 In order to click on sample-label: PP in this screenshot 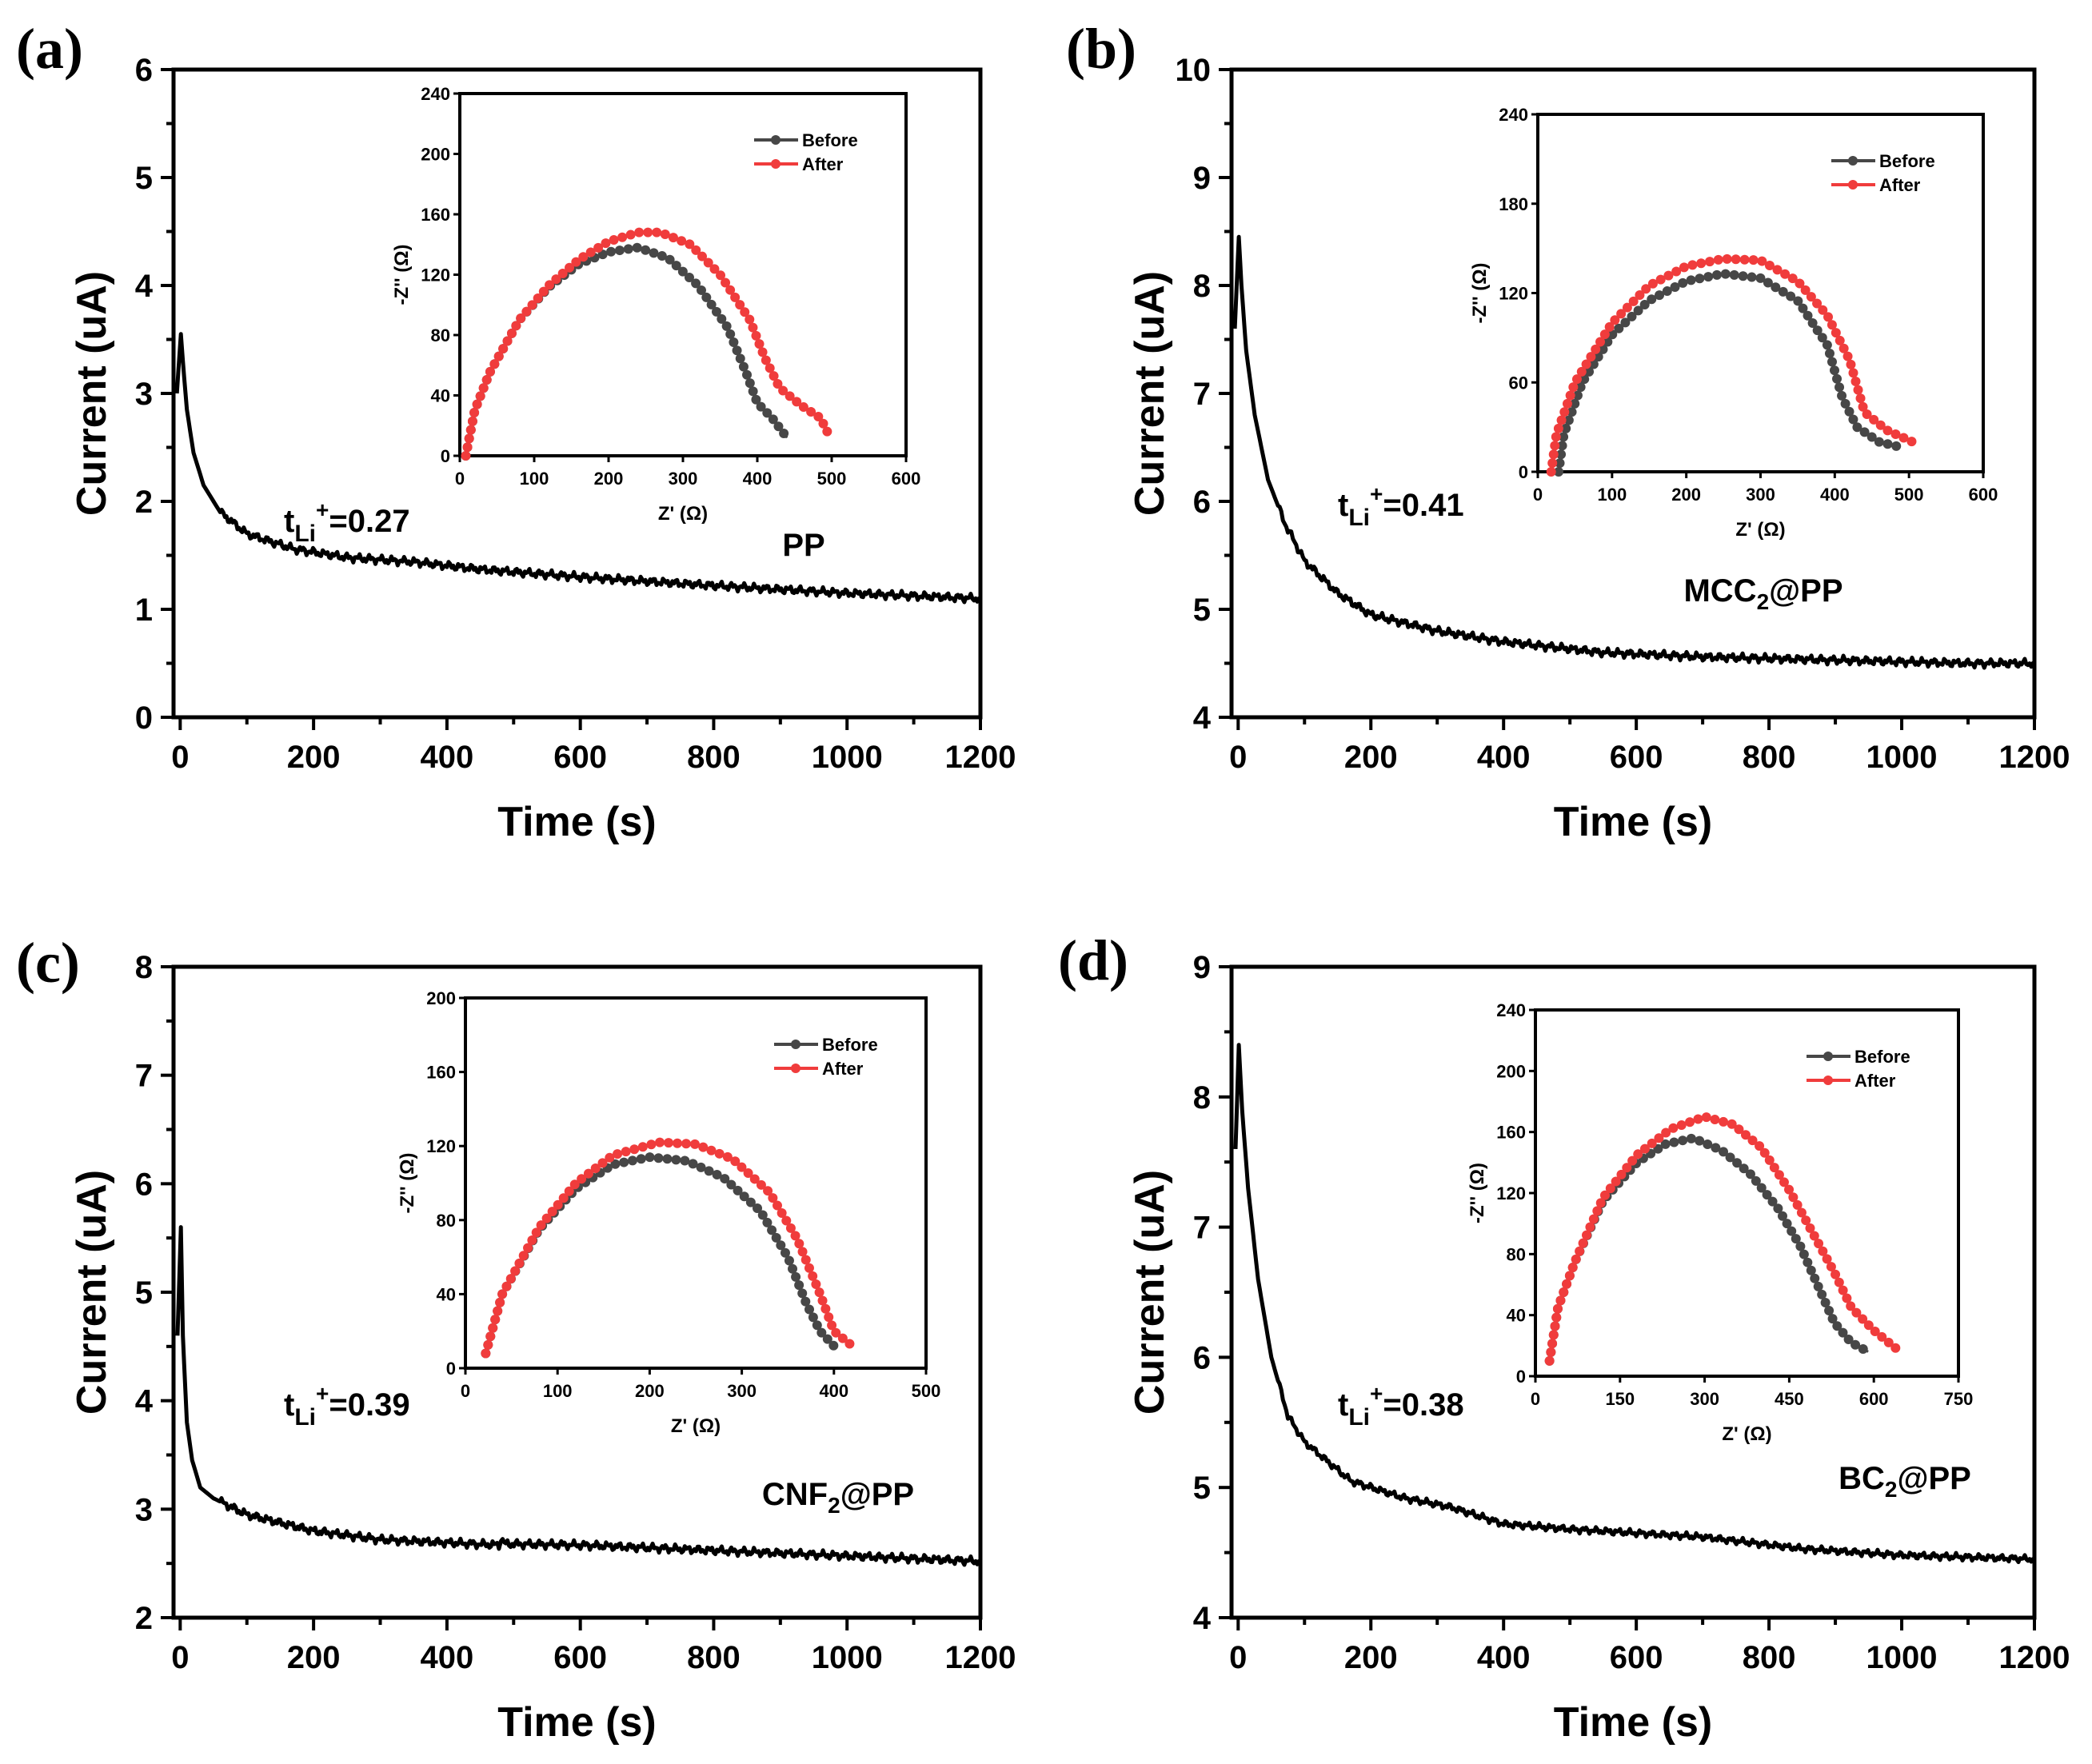, I will do `click(803, 545)`.